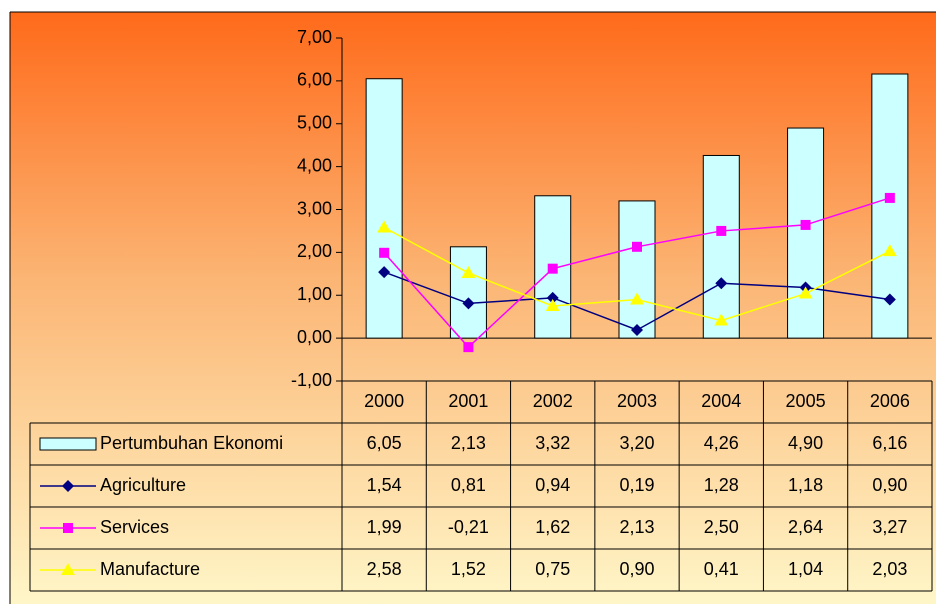 The image size is (936, 604). What do you see at coordinates (889, 443) in the screenshot?
I see `table-cell: 6,16` at bounding box center [889, 443].